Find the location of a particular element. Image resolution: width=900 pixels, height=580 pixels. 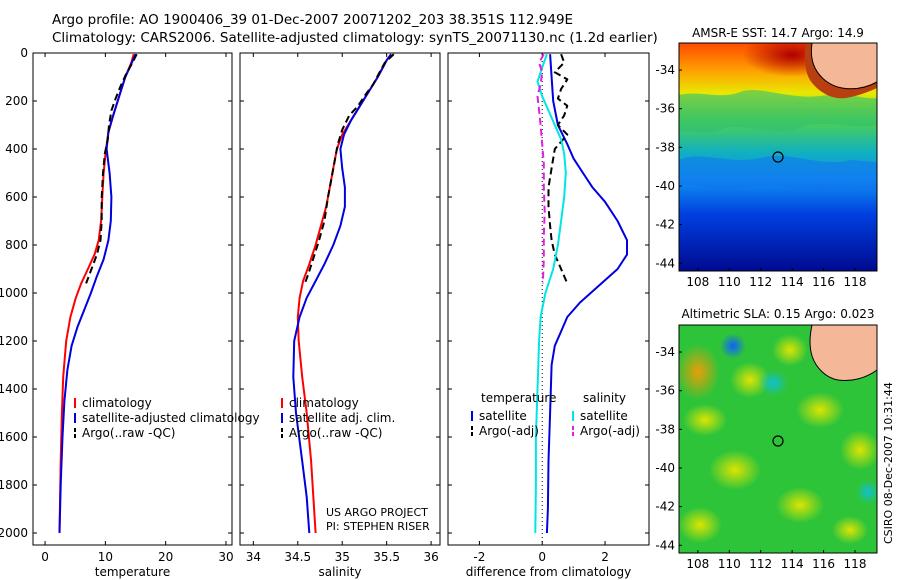

x-tick-label: 35 is located at coordinates (342, 557).